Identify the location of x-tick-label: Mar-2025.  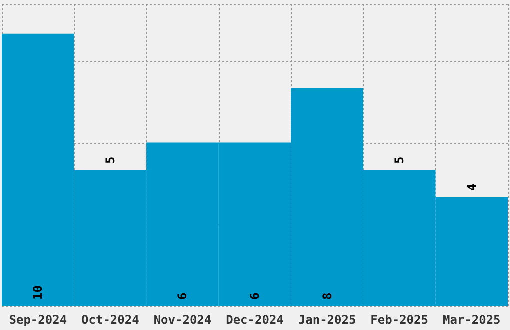
(471, 320).